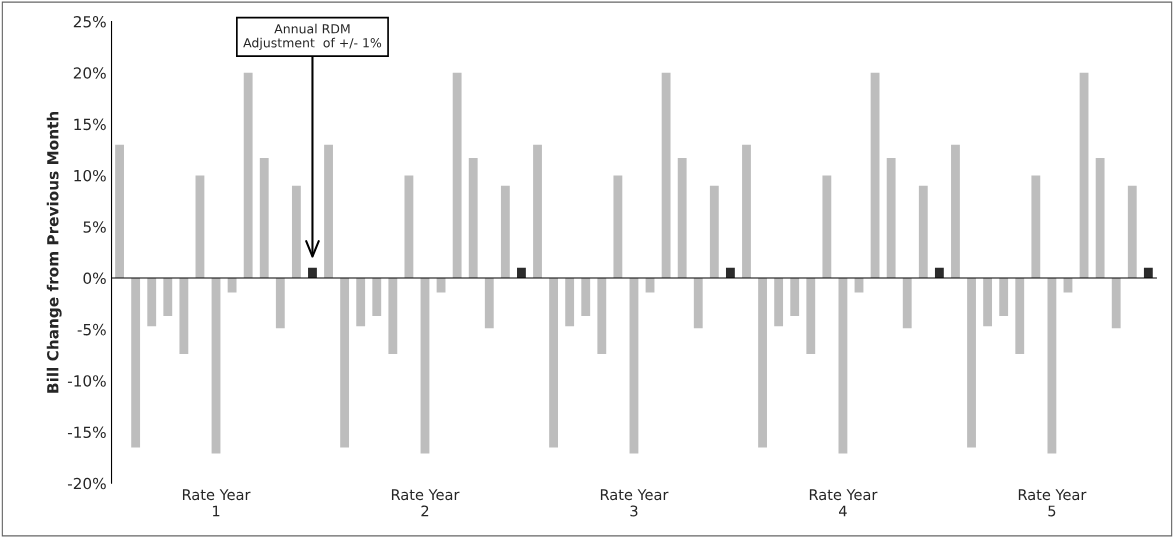  What do you see at coordinates (54, 252) in the screenshot?
I see `y-axis-title: Bill Change from Previous Month` at bounding box center [54, 252].